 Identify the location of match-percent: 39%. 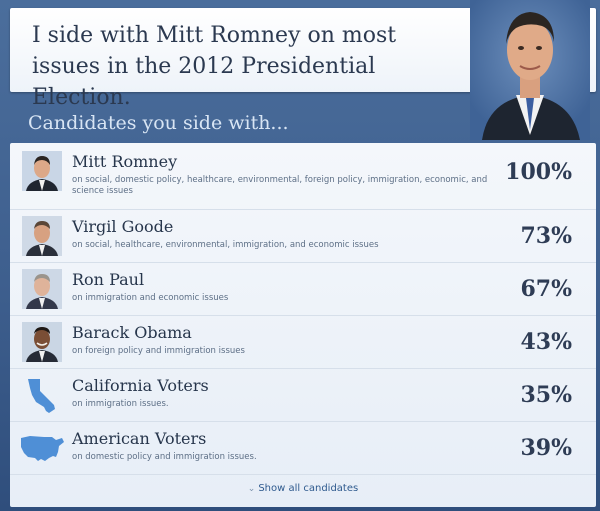
(546, 448).